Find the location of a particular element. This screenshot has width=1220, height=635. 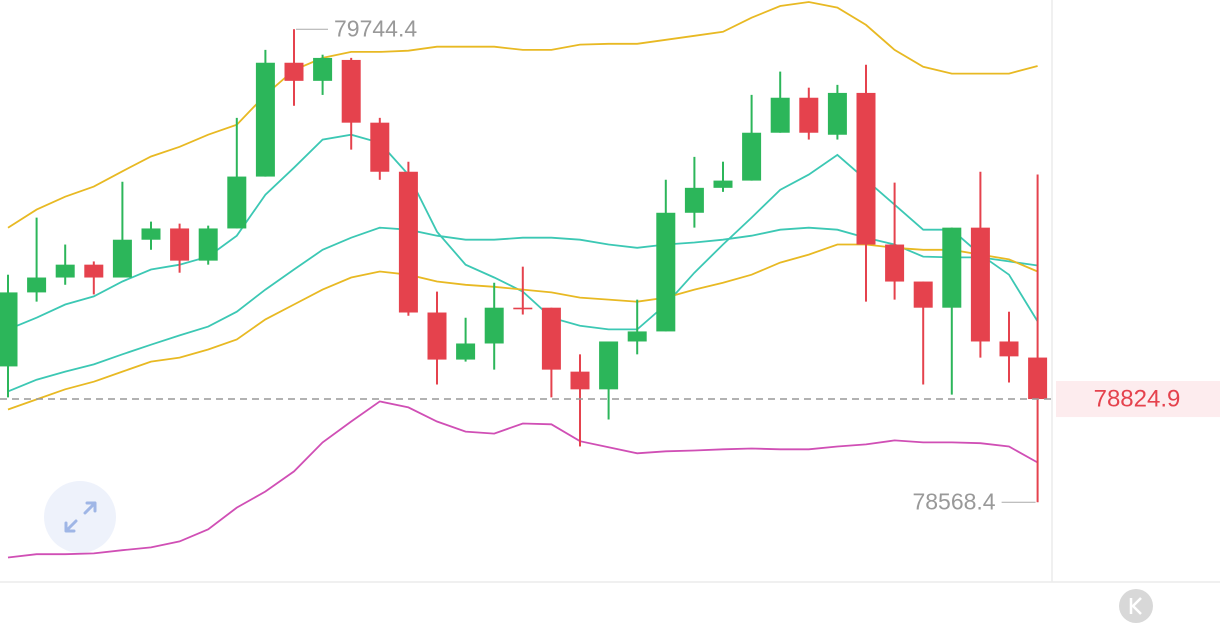

high-label: 79744.4 is located at coordinates (375, 28).